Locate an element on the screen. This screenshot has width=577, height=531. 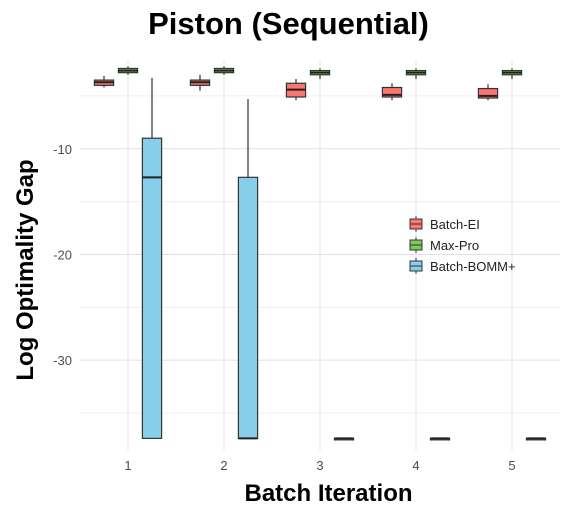
legend-label: Max-Pro is located at coordinates (454, 245).